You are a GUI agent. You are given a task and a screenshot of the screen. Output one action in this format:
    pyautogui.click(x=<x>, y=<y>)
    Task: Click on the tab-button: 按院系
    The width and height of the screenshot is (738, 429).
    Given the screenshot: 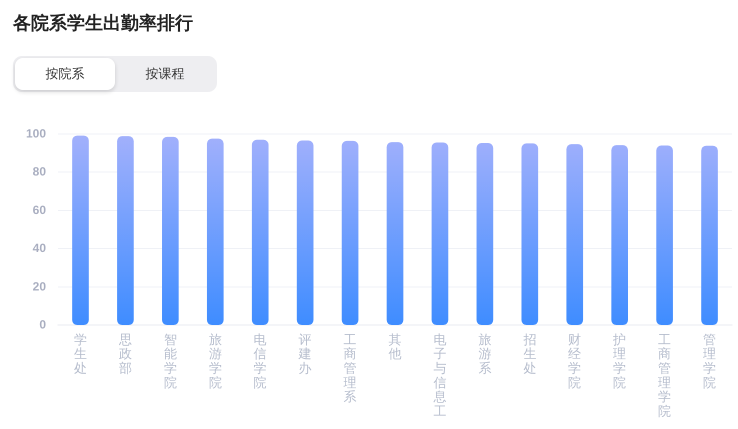 What is the action you would take?
    pyautogui.click(x=65, y=74)
    